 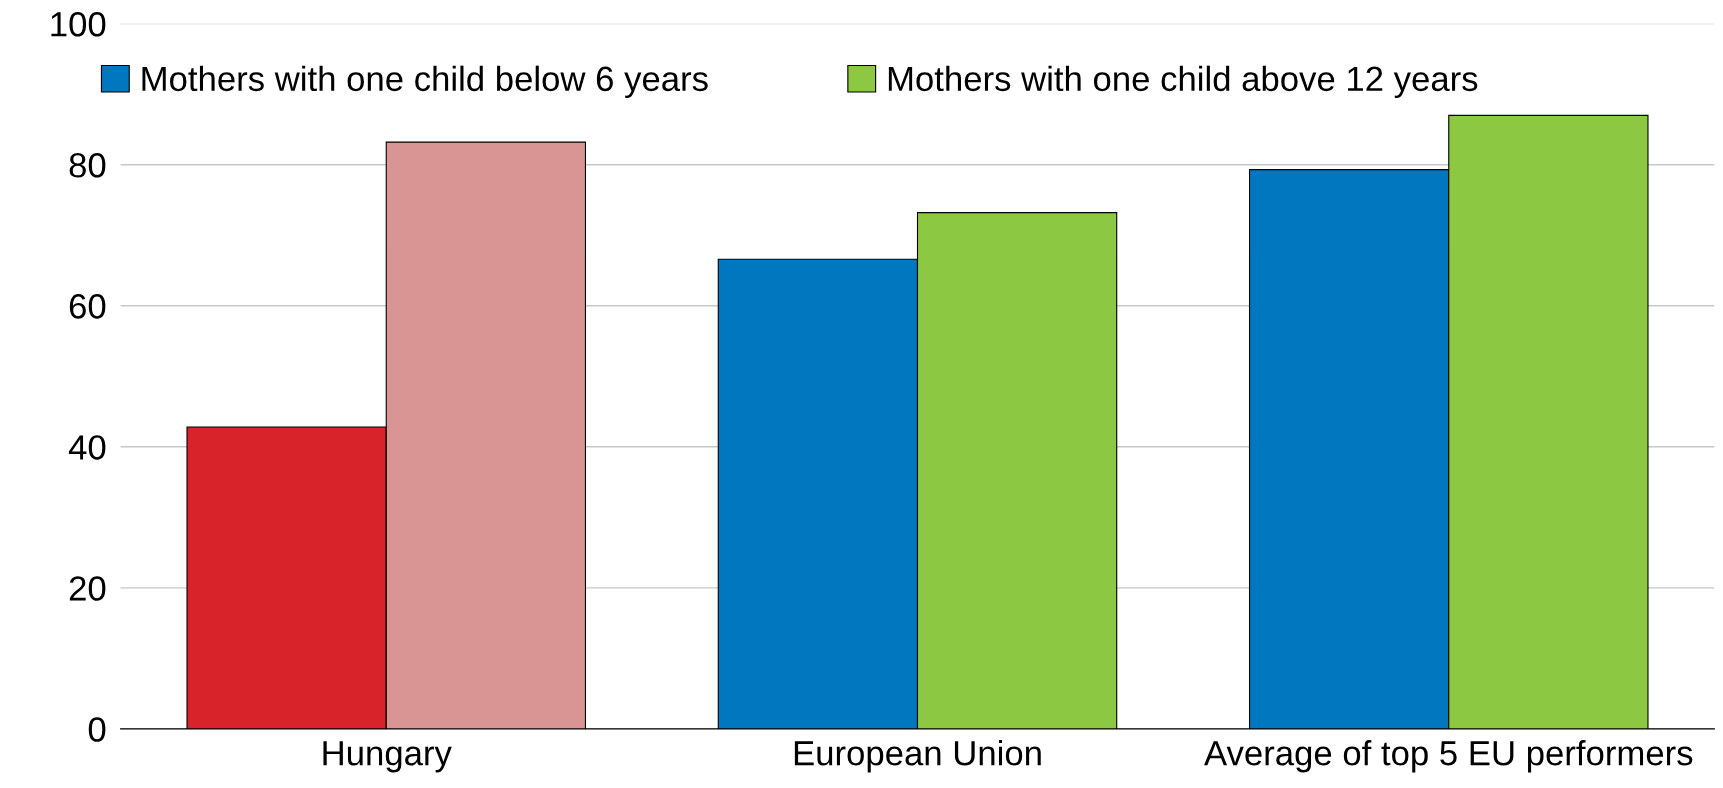 What do you see at coordinates (87, 306) in the screenshot?
I see `y-tick-label: 60` at bounding box center [87, 306].